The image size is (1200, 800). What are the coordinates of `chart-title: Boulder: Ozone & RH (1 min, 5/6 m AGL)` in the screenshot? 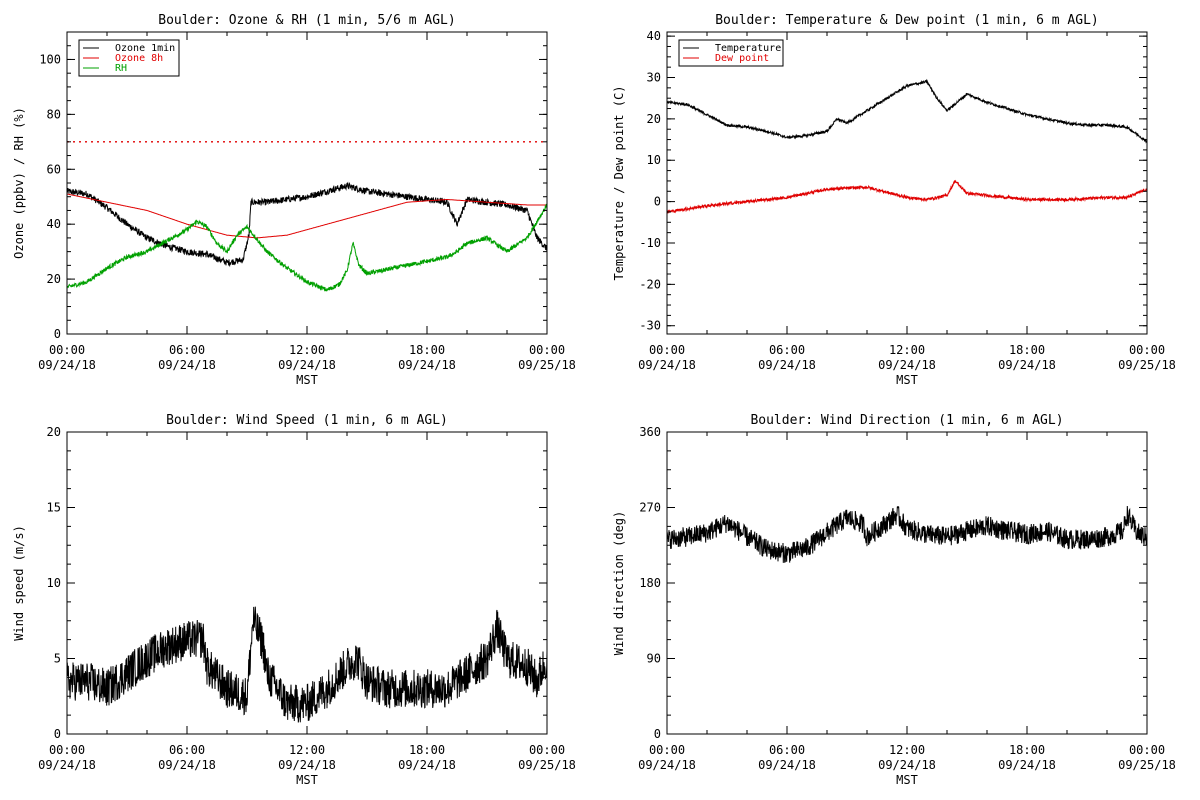 It's located at (306, 20).